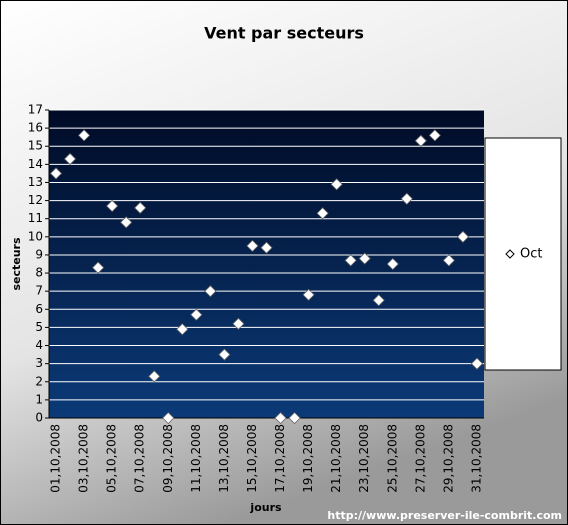 This screenshot has height=525, width=568. What do you see at coordinates (39, 418) in the screenshot?
I see `y-tick-label: 0` at bounding box center [39, 418].